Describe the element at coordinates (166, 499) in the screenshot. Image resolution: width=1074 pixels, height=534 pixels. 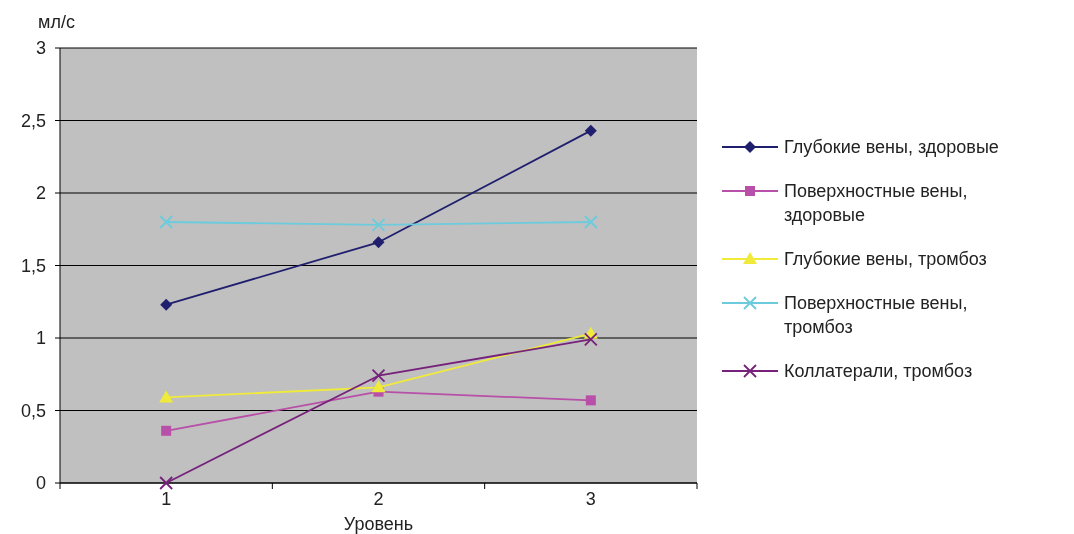
I see `x-tick-label: 1` at that location.